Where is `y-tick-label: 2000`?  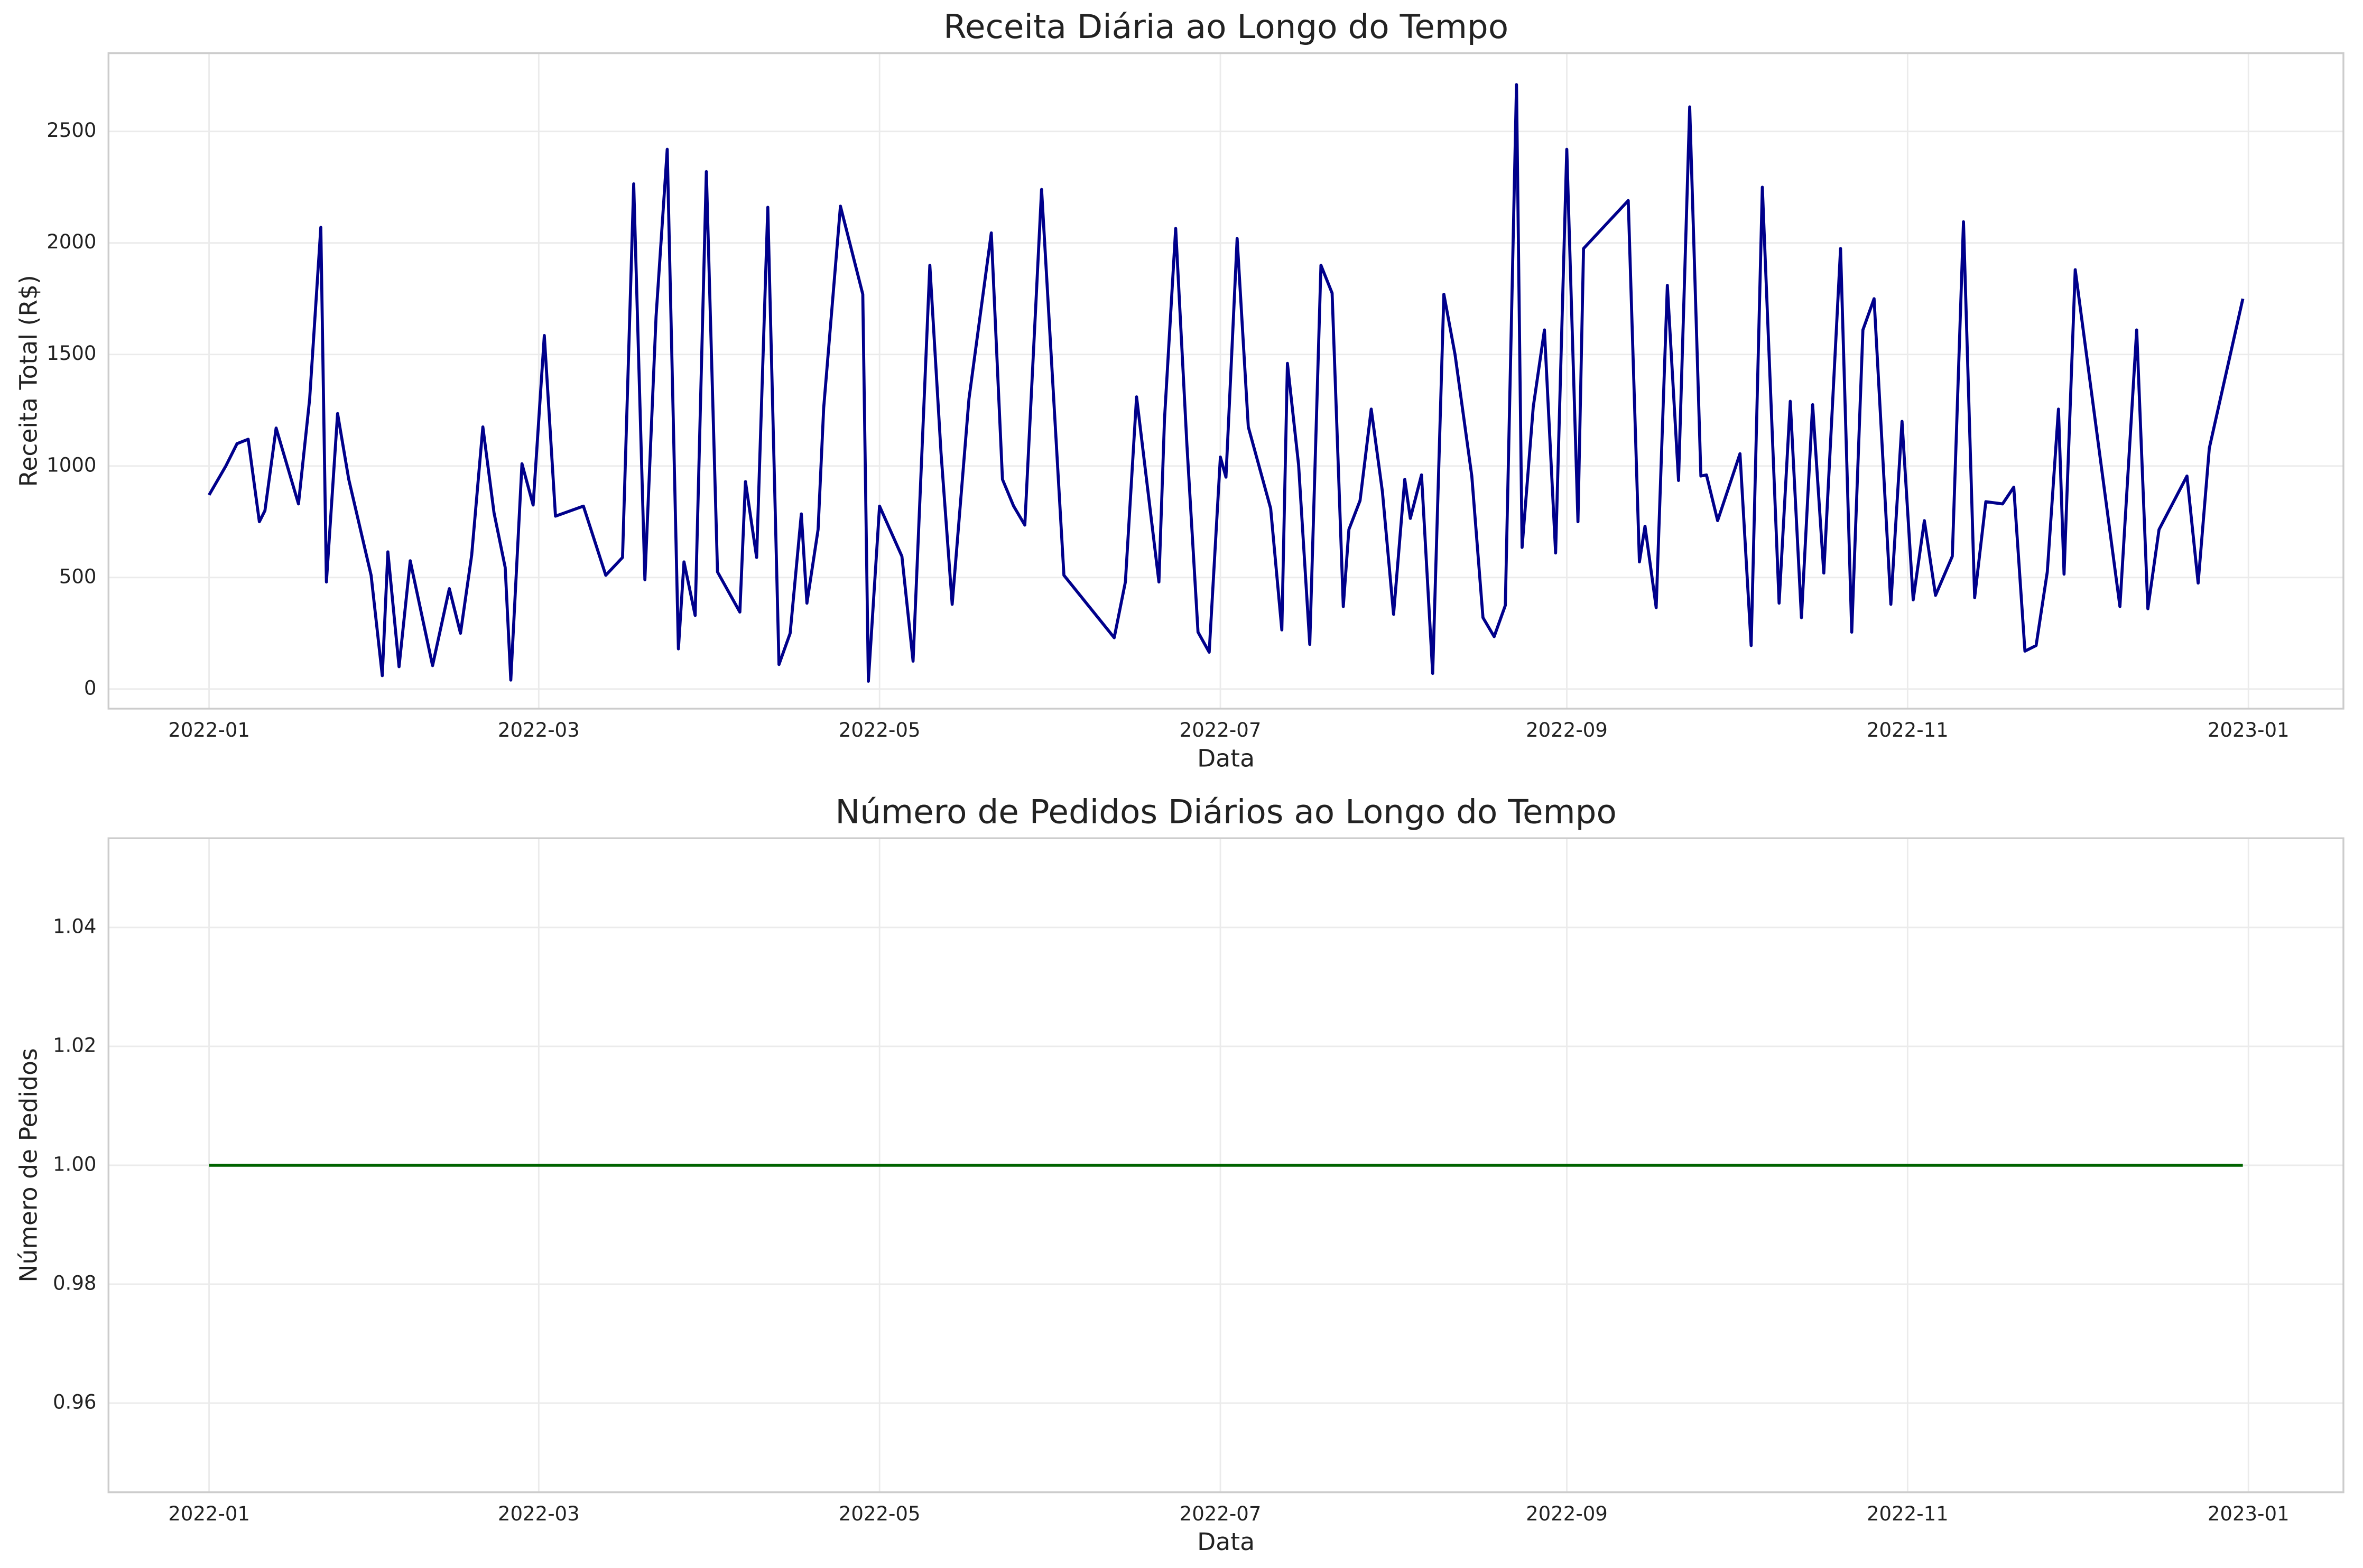
y-tick-label: 2000 is located at coordinates (71, 242).